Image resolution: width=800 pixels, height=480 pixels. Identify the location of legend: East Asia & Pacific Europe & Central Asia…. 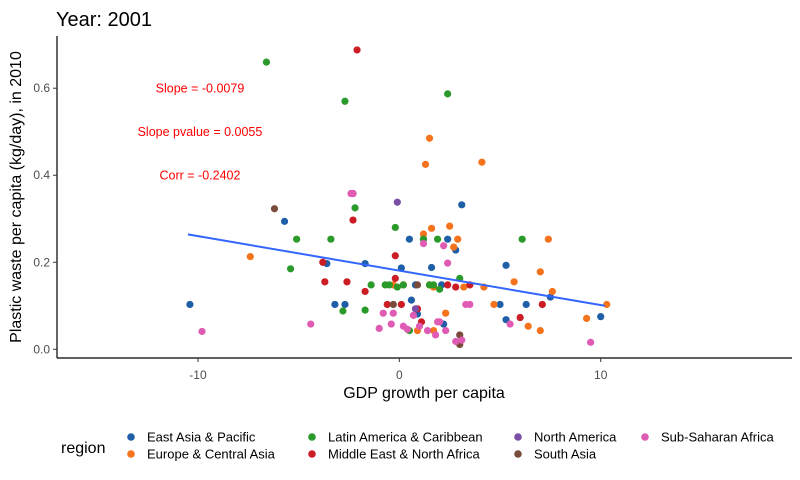
(451, 446).